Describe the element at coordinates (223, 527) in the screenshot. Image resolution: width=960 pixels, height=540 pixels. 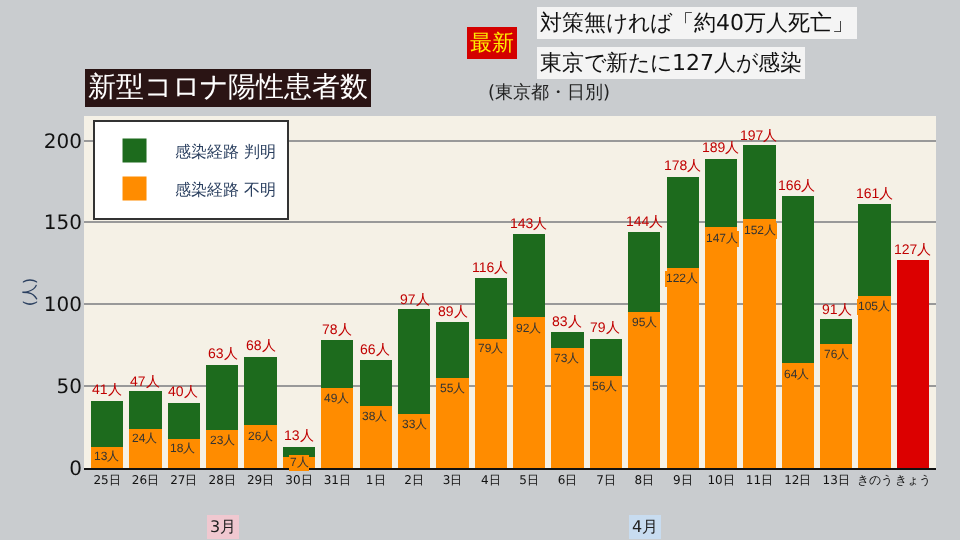
I see `text: 3月` at that location.